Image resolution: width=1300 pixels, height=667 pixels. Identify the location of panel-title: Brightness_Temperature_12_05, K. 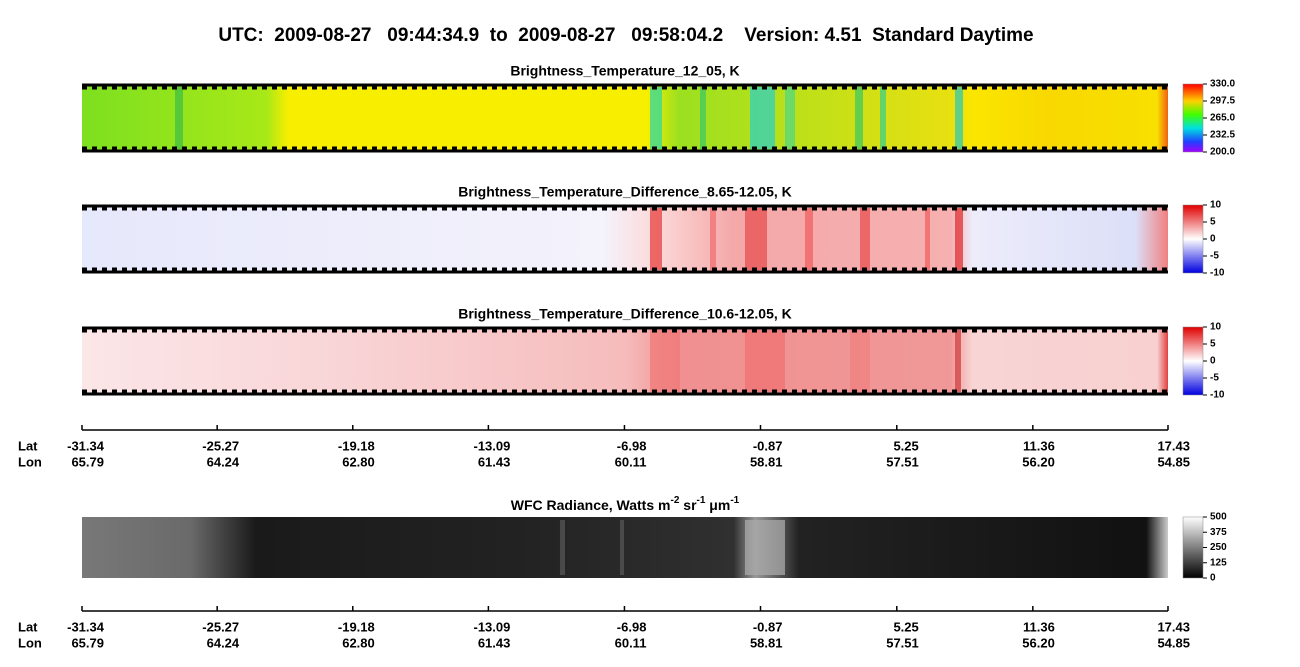
(624, 71).